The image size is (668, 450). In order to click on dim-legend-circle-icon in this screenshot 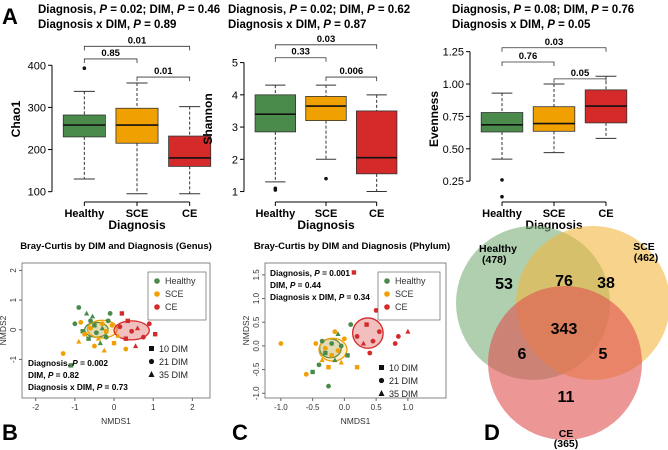, I will do `click(151, 361)`.